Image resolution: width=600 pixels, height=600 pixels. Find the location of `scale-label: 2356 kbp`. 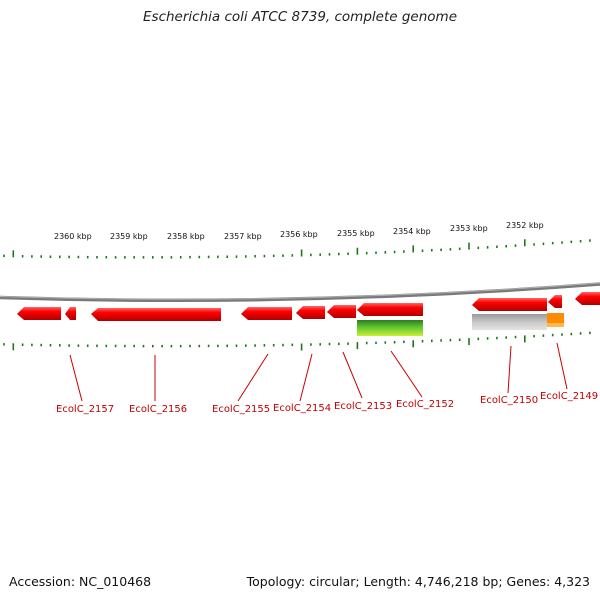

scale-label: 2356 kbp is located at coordinates (299, 234).